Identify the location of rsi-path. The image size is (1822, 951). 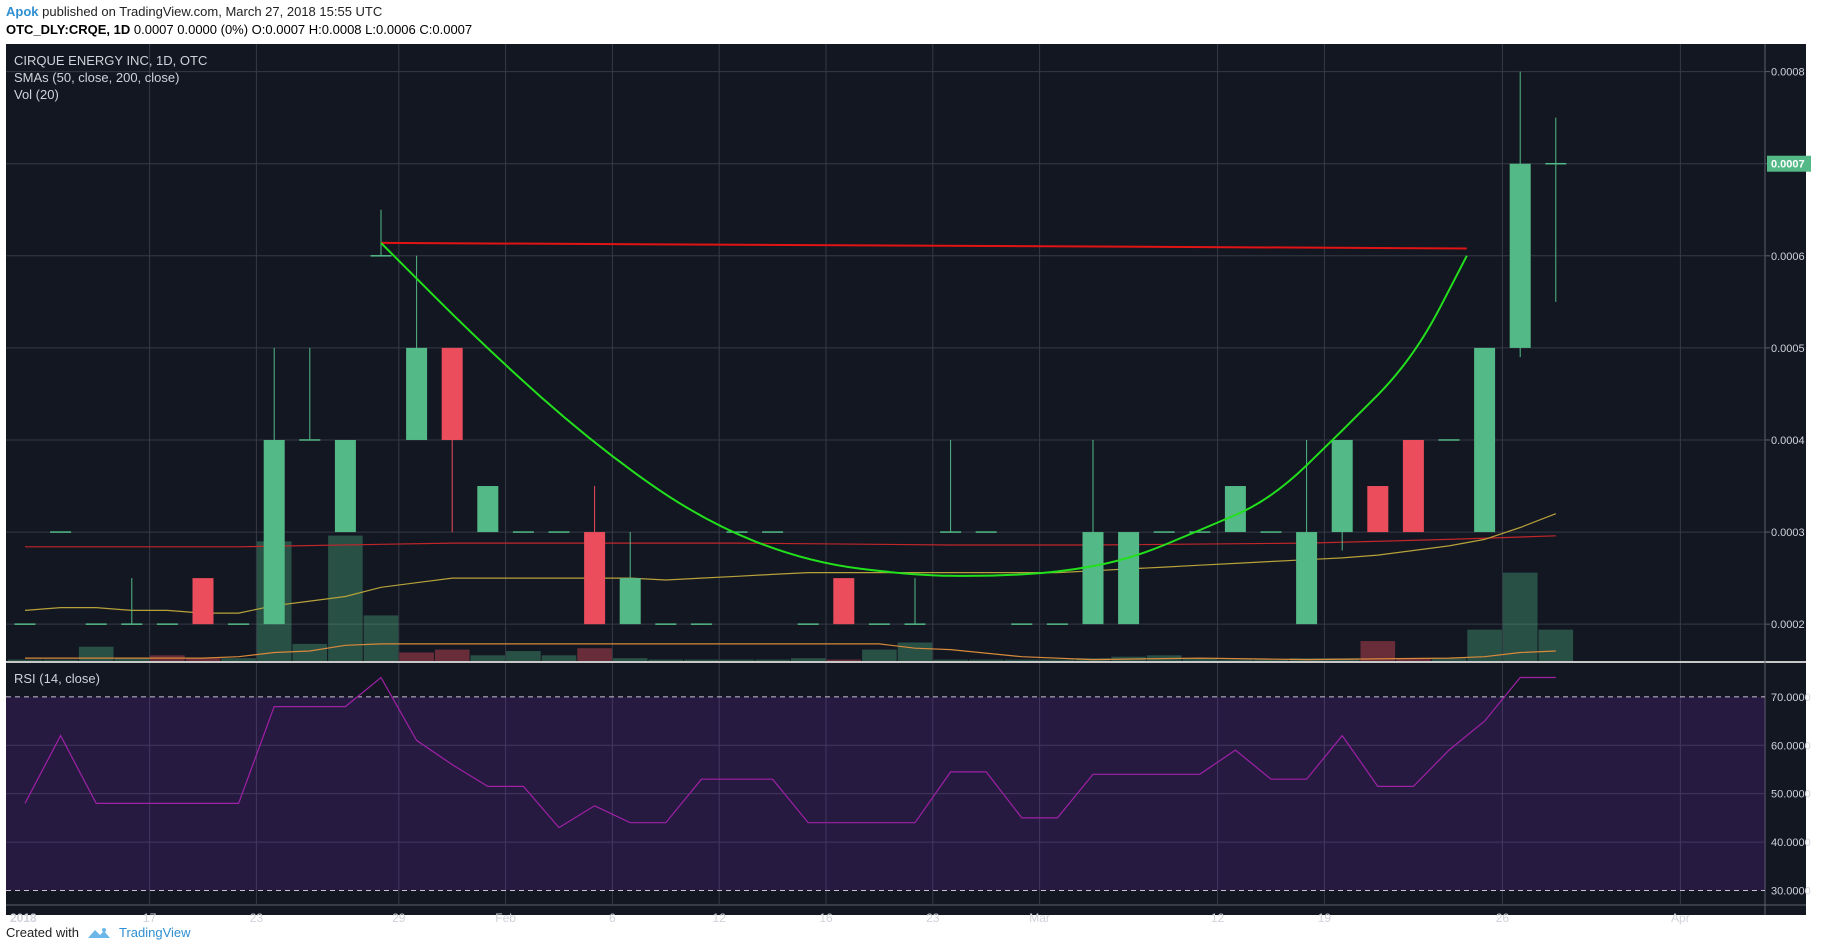
(790, 752).